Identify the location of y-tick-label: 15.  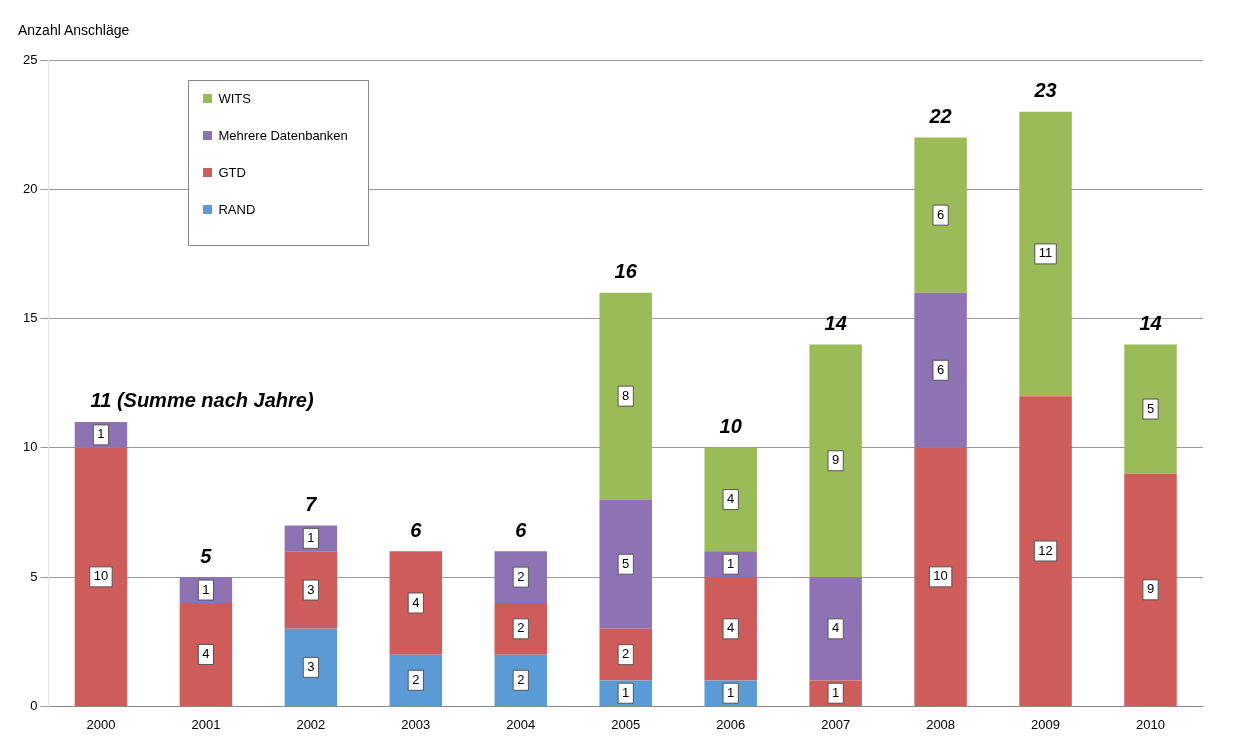
(30, 318).